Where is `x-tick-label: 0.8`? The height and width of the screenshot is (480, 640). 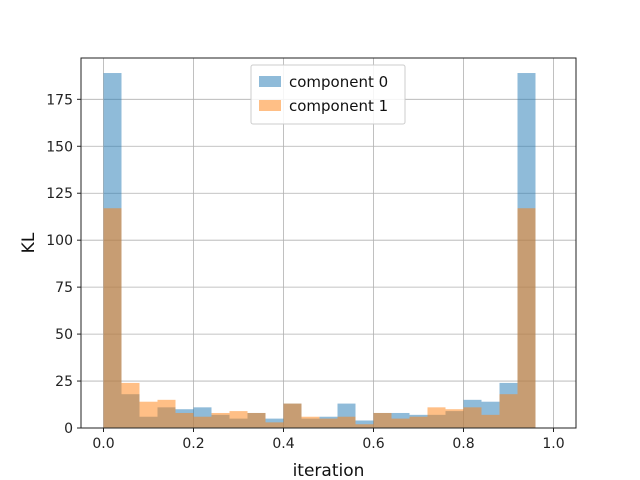
x-tick-label: 0.8 is located at coordinates (463, 444).